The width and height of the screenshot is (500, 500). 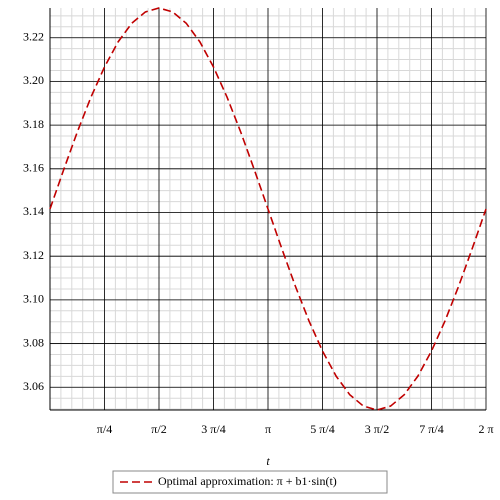 What do you see at coordinates (104, 429) in the screenshot?
I see `x-tick-label: π/4` at bounding box center [104, 429].